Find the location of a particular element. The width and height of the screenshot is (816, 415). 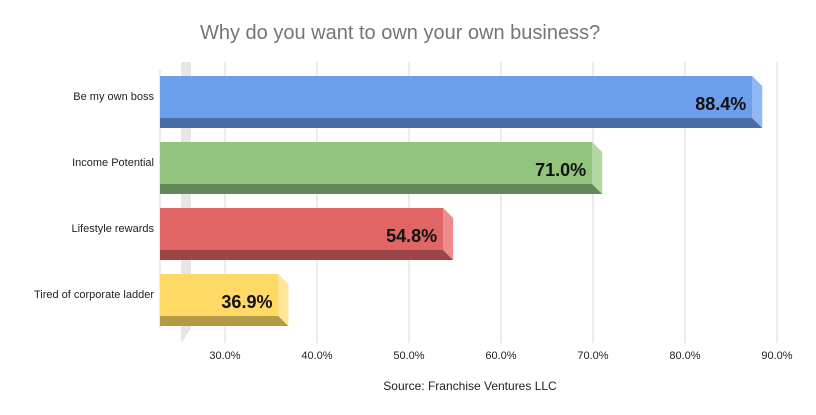

x-tick-label: 70.0% is located at coordinates (592, 356).